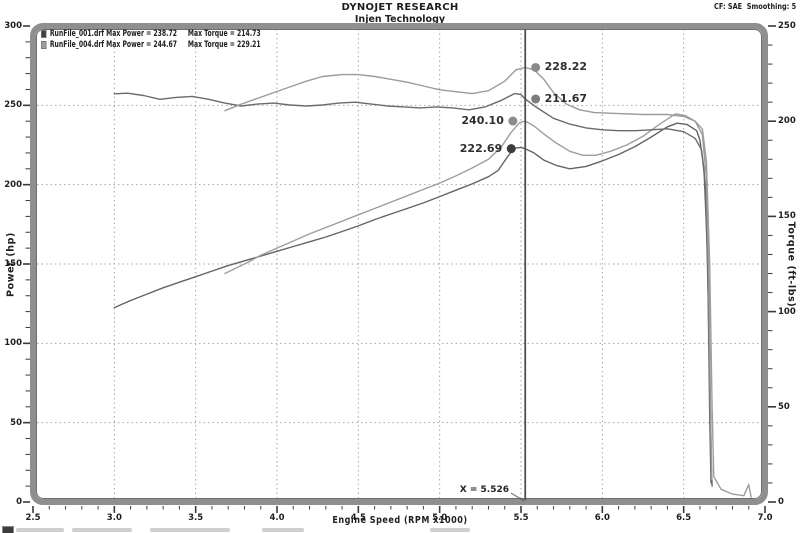 The width and height of the screenshot is (800, 533). I want to click on legend-max-torque-004: Max Torque = 229.21, so click(224, 45).